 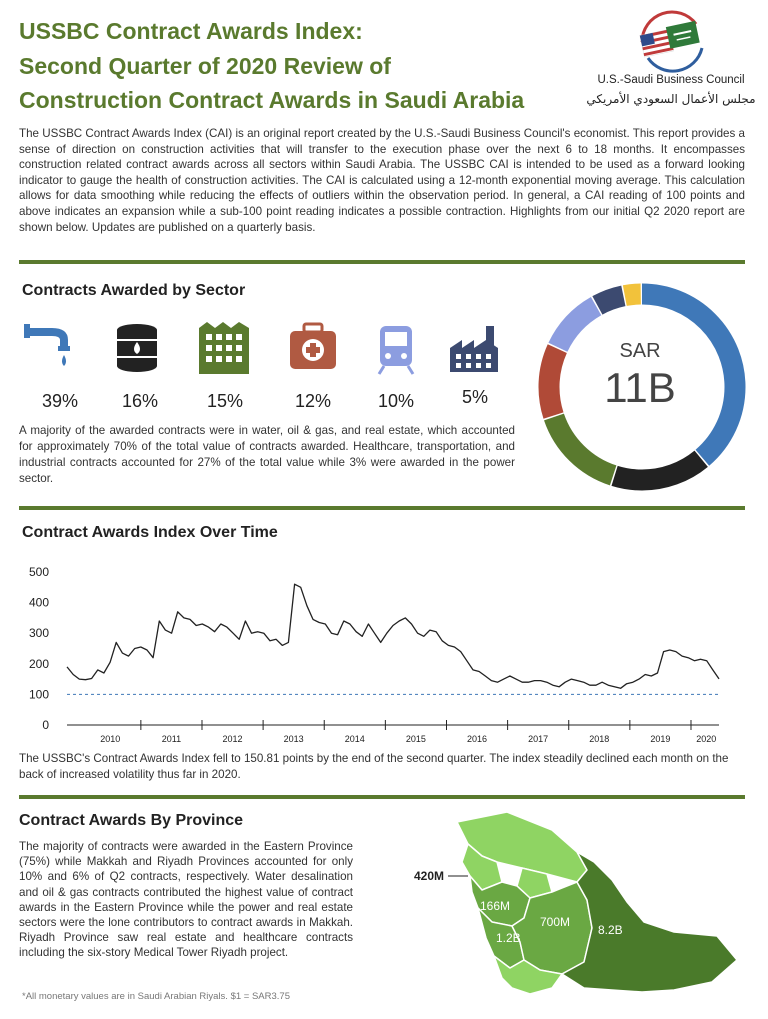 What do you see at coordinates (39, 694) in the screenshot?
I see `y-tick-label-1: 100` at bounding box center [39, 694].